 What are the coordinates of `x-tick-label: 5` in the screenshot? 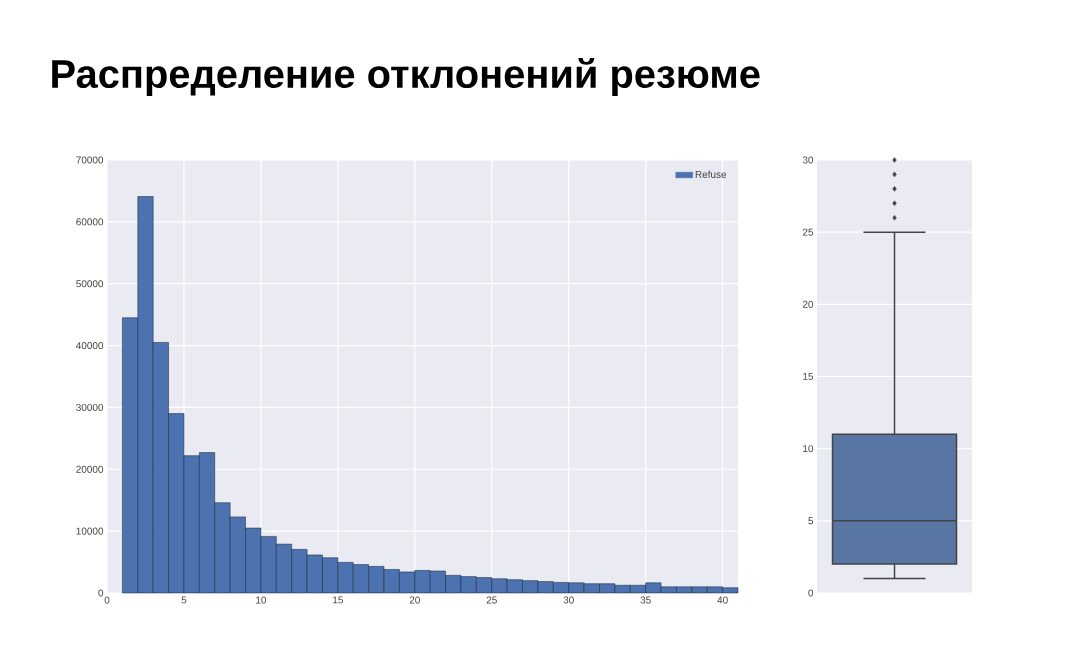 It's located at (184, 600).